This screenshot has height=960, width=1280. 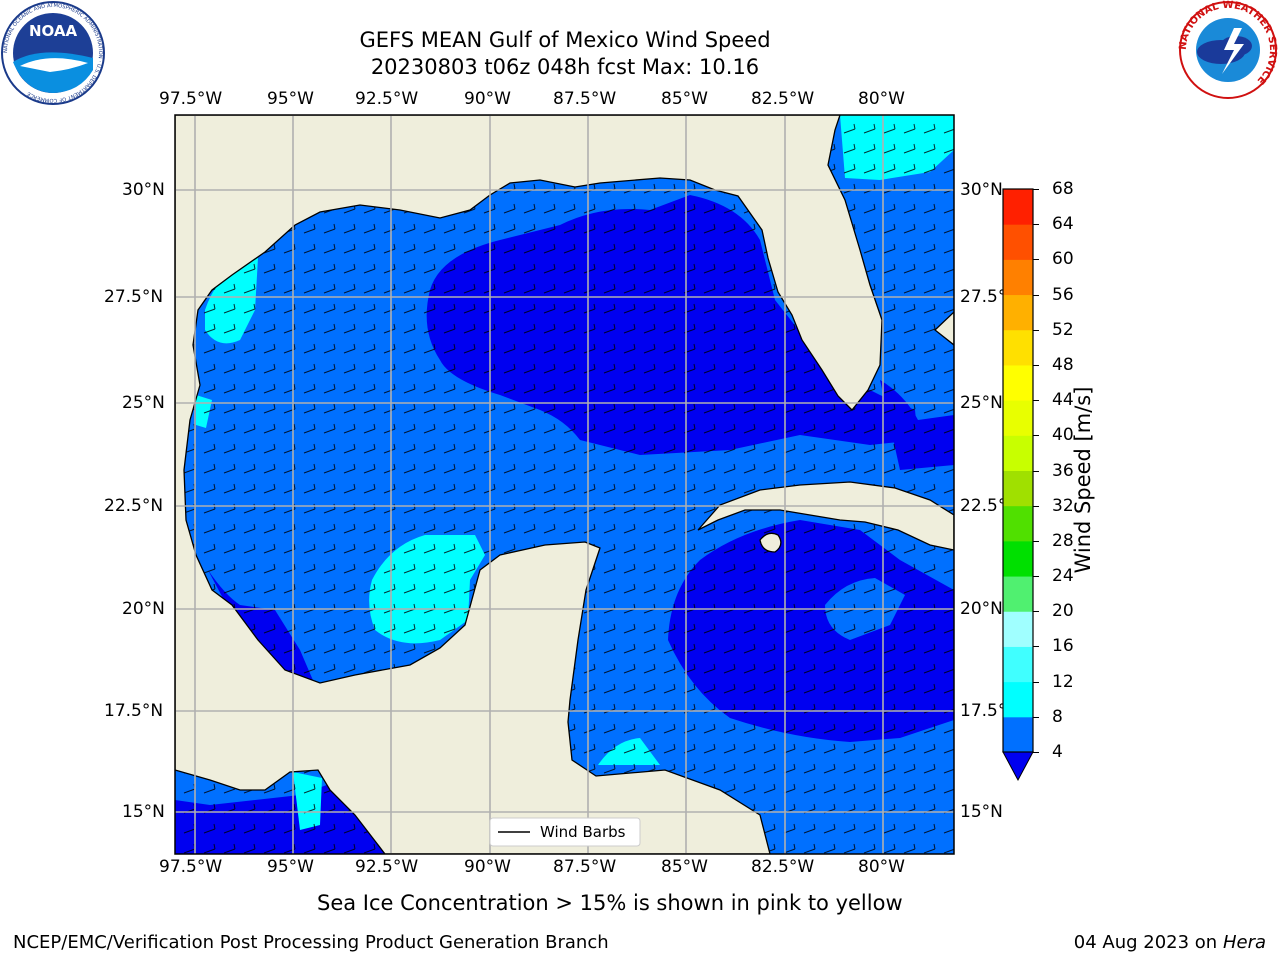 What do you see at coordinates (981, 609) in the screenshot?
I see `lat-tick-right: 20°N` at bounding box center [981, 609].